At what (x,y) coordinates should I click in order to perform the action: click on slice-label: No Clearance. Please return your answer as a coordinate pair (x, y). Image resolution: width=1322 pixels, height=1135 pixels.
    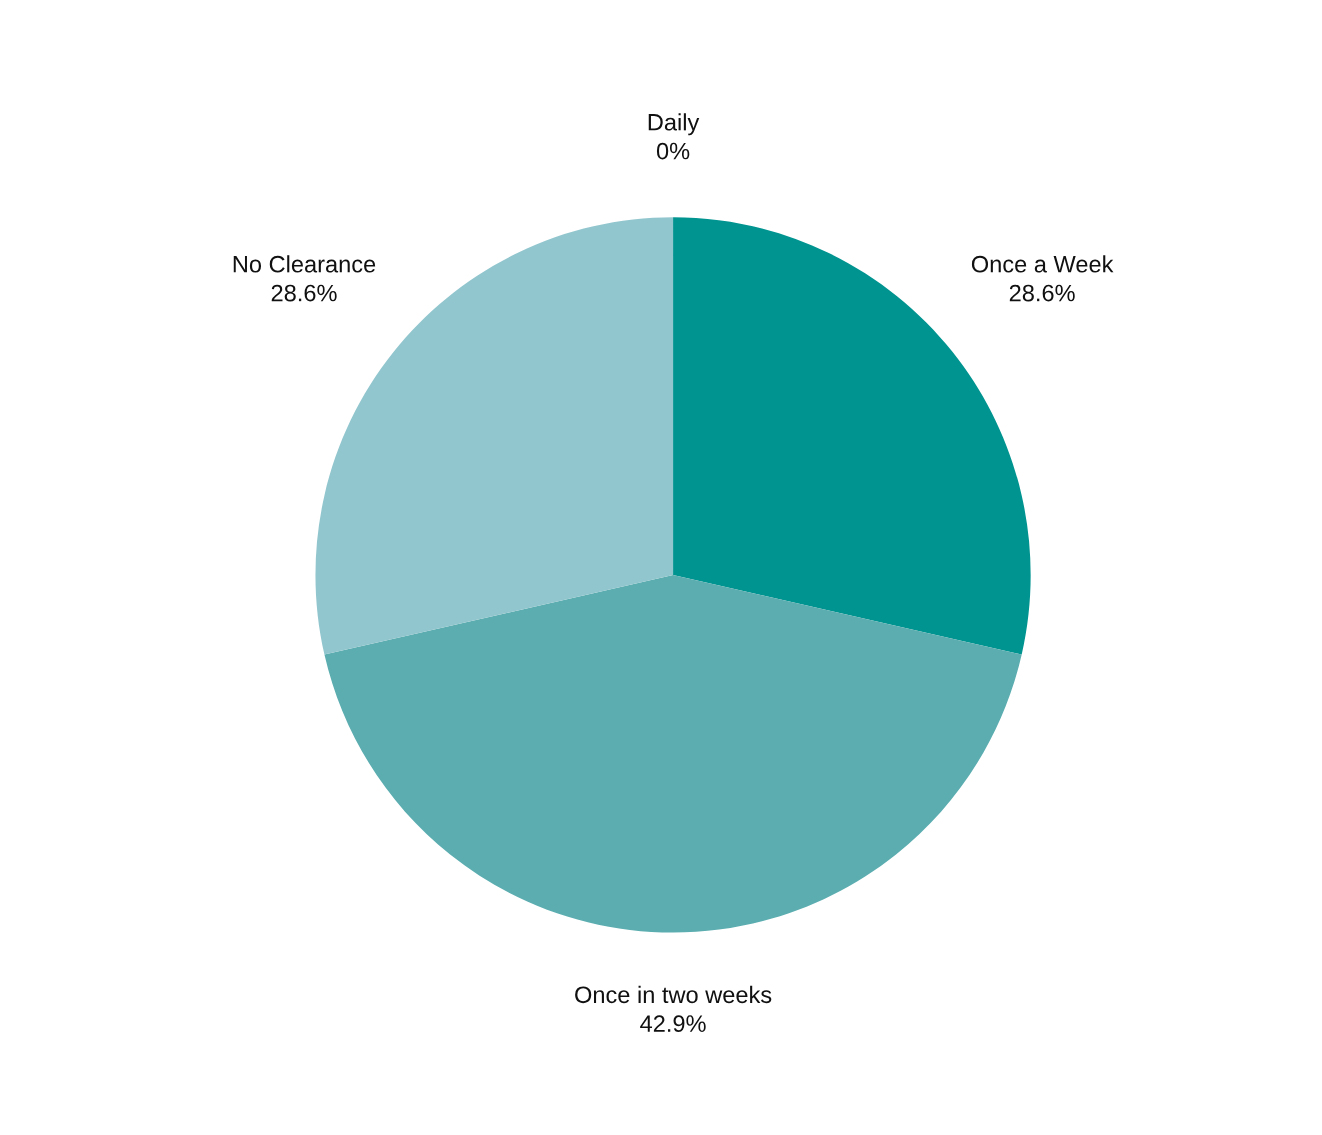
    Looking at the image, I should click on (304, 264).